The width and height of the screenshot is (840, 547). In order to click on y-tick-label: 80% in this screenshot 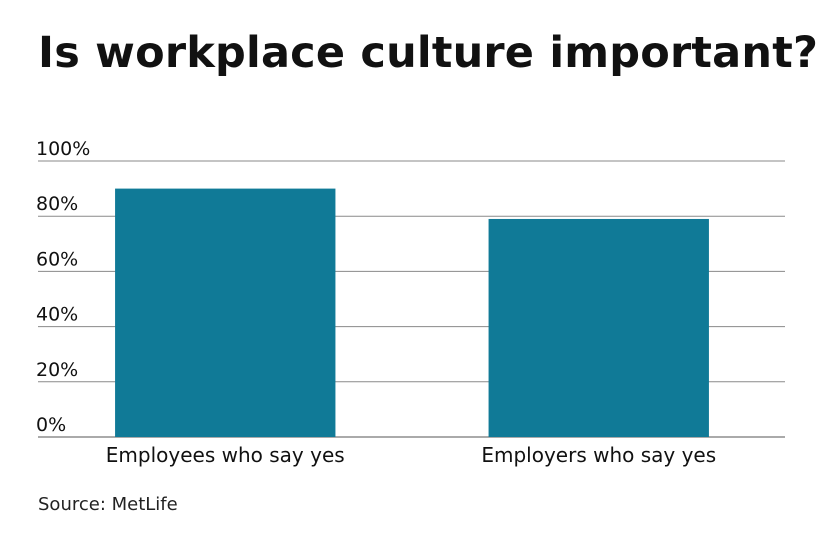, I will do `click(57, 204)`.